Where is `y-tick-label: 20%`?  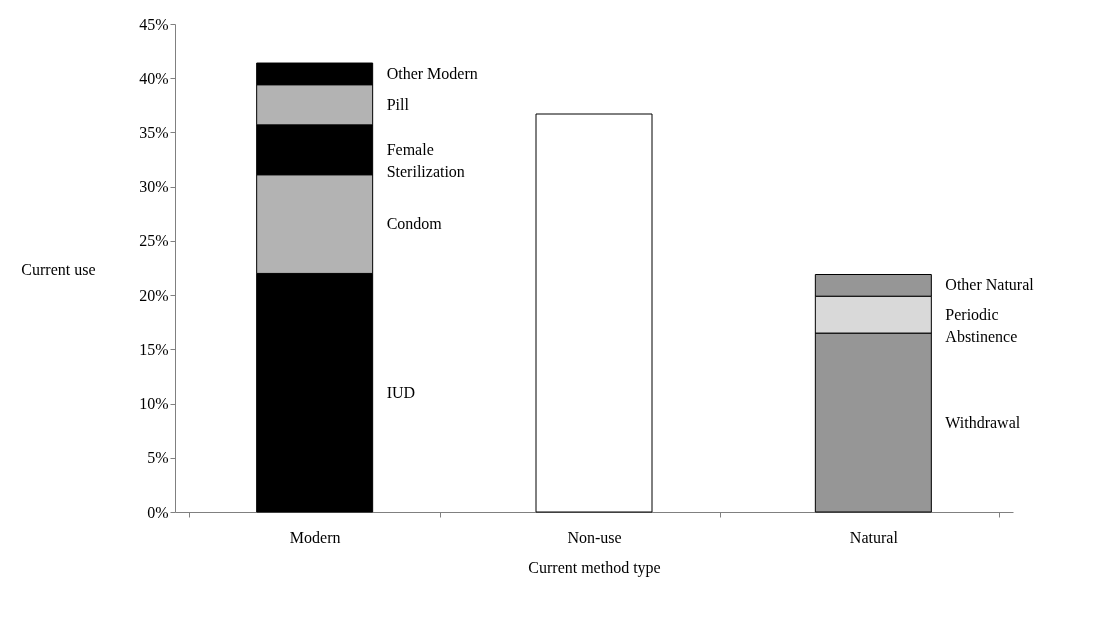
y-tick-label: 20% is located at coordinates (154, 295).